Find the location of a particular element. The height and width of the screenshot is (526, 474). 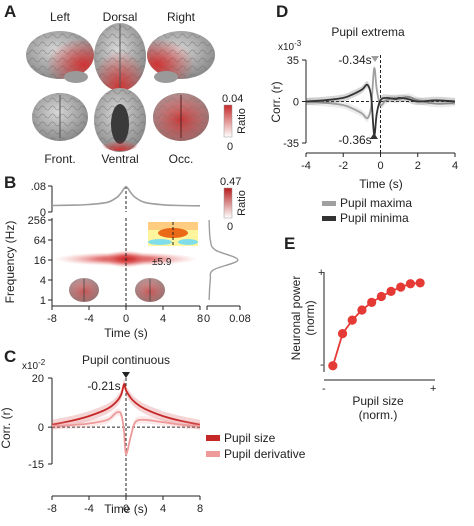

b-brain-left is located at coordinates (84, 290).